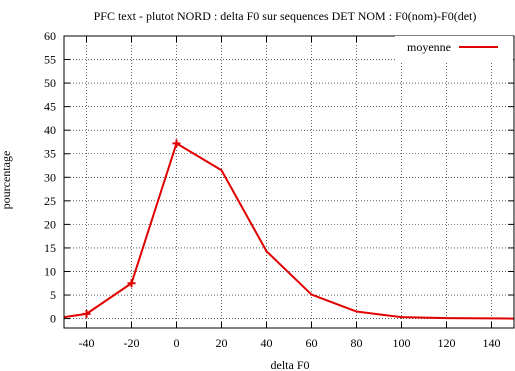  I want to click on x-tick-label: 140, so click(492, 343).